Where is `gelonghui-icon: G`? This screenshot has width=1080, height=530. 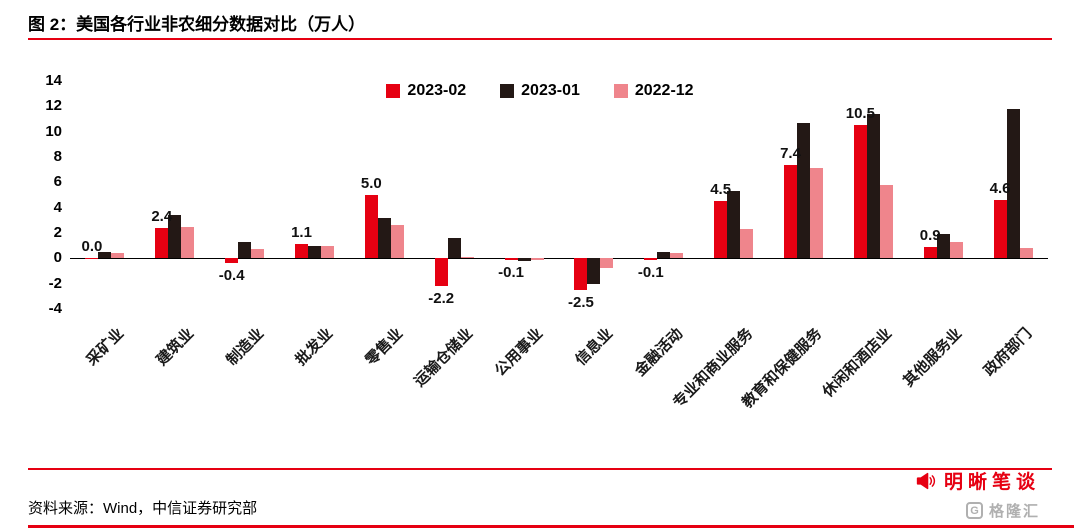 gelonghui-icon: G is located at coordinates (974, 510).